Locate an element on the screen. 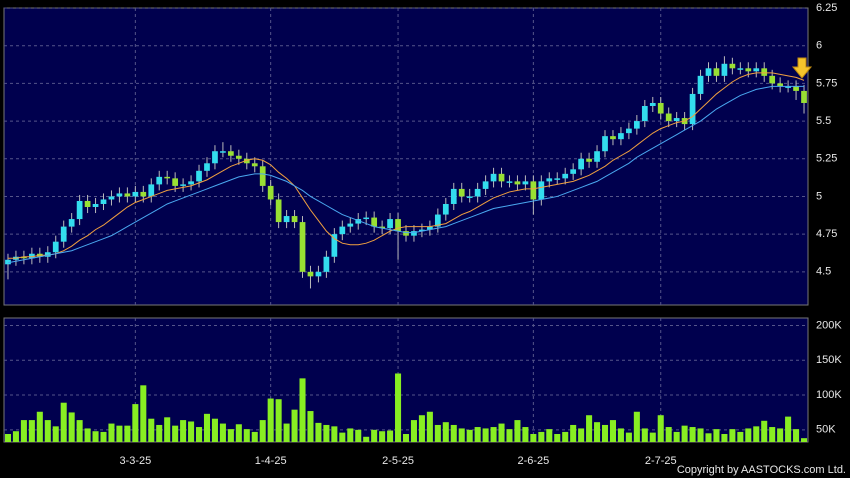 This screenshot has width=850, height=478. y-tick-label: 5 is located at coordinates (819, 196).